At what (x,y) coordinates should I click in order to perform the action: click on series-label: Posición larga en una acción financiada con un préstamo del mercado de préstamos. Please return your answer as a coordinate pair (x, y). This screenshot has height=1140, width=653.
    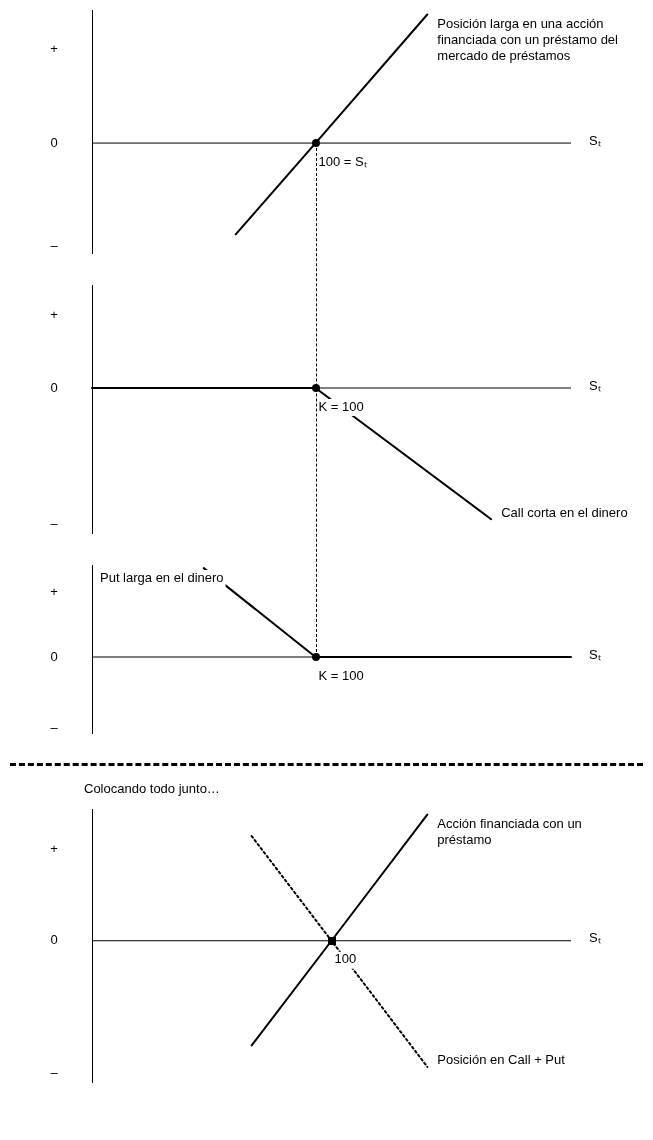
    Looking at the image, I should click on (528, 40).